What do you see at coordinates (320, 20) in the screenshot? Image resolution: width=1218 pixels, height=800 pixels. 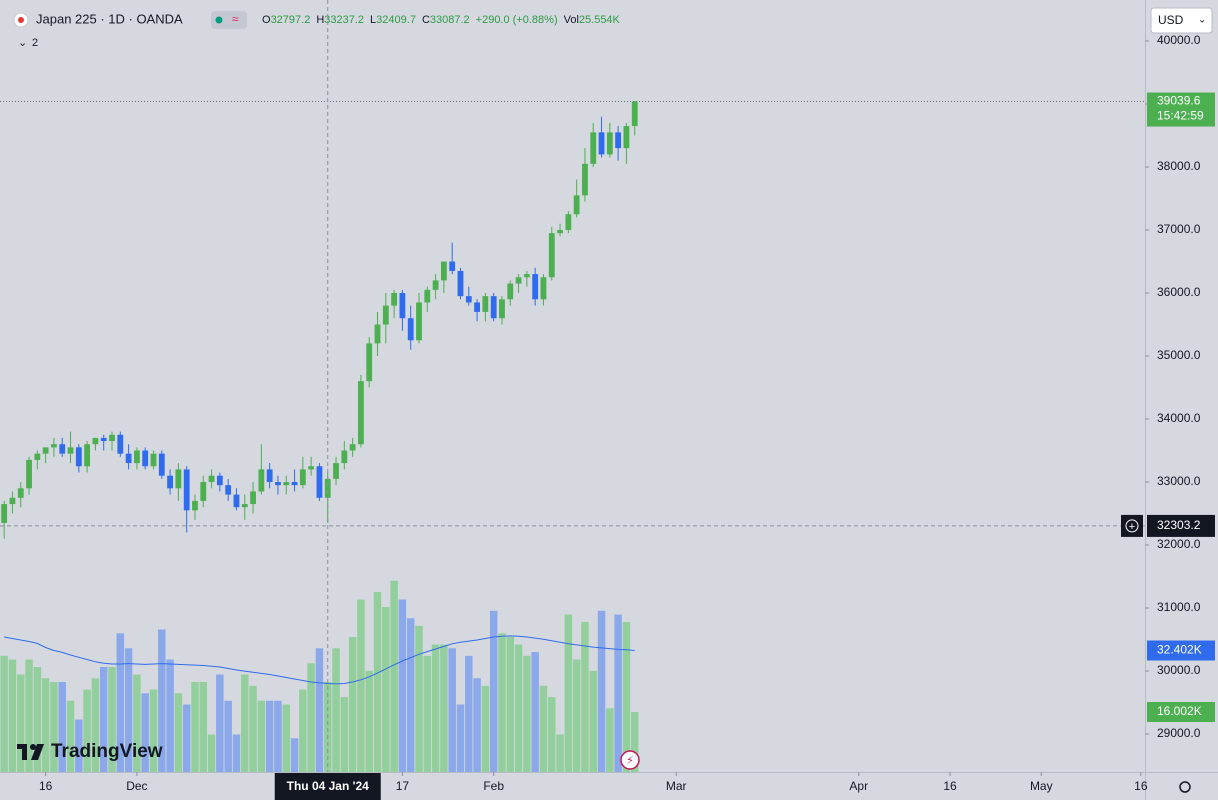 I see `readout-key: H` at bounding box center [320, 20].